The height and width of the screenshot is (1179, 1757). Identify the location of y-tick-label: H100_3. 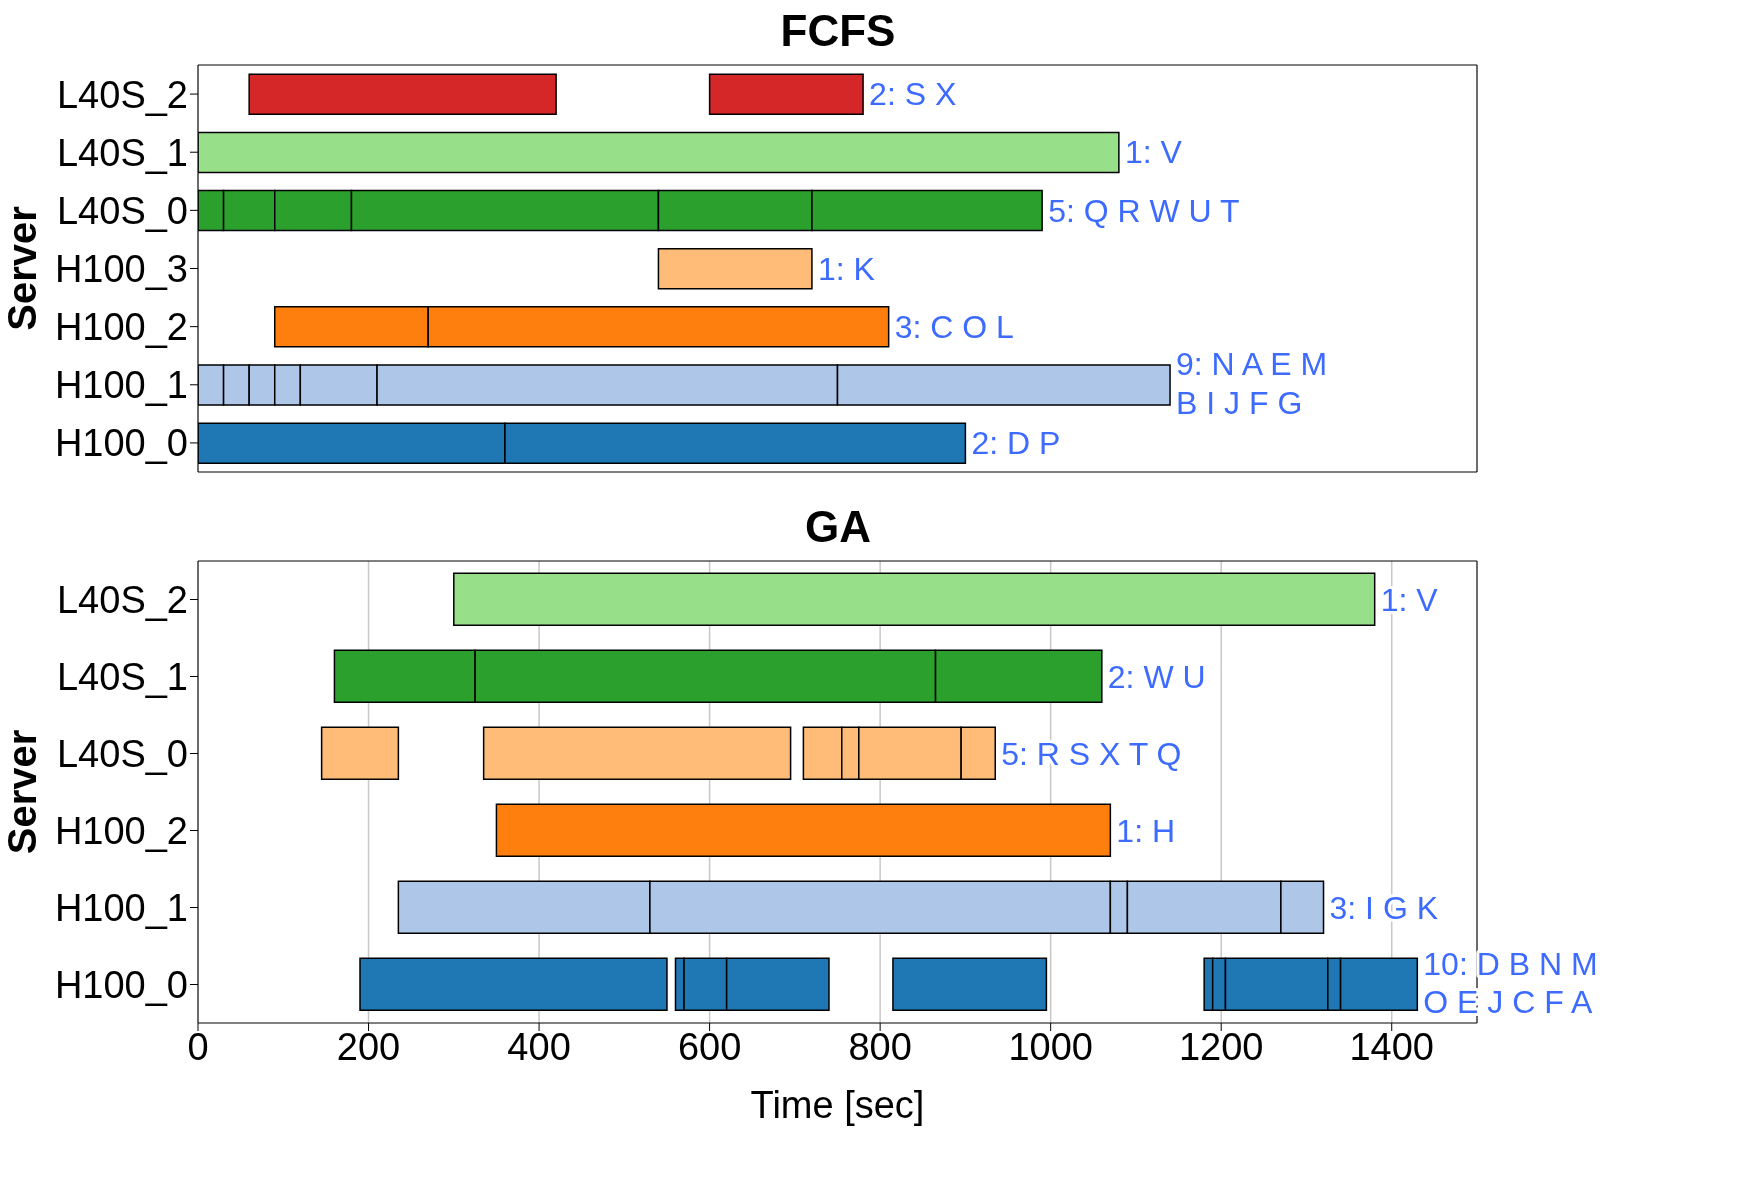
(121, 268).